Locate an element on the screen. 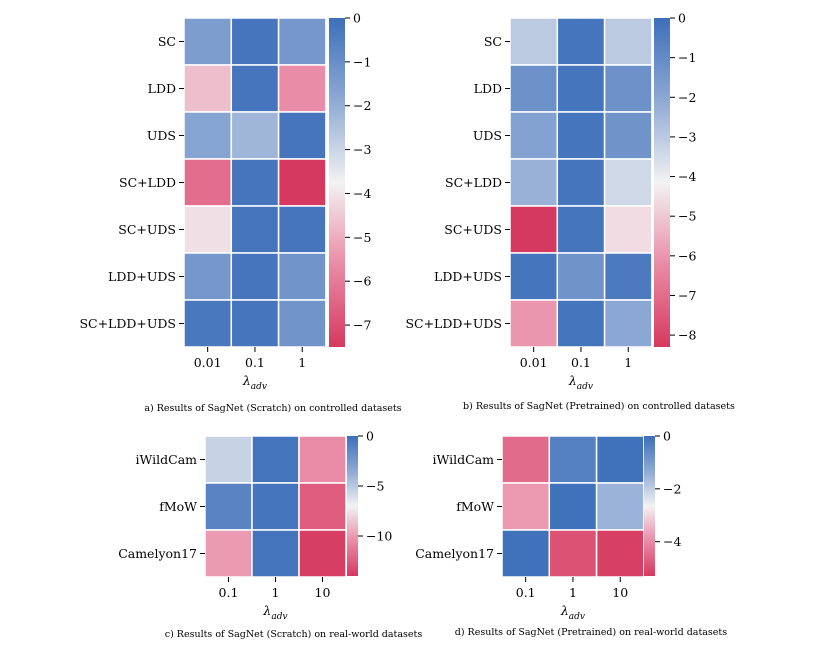 The width and height of the screenshot is (830, 647). colorbar-ticks: 0 −5 −10 is located at coordinates (375, 486).